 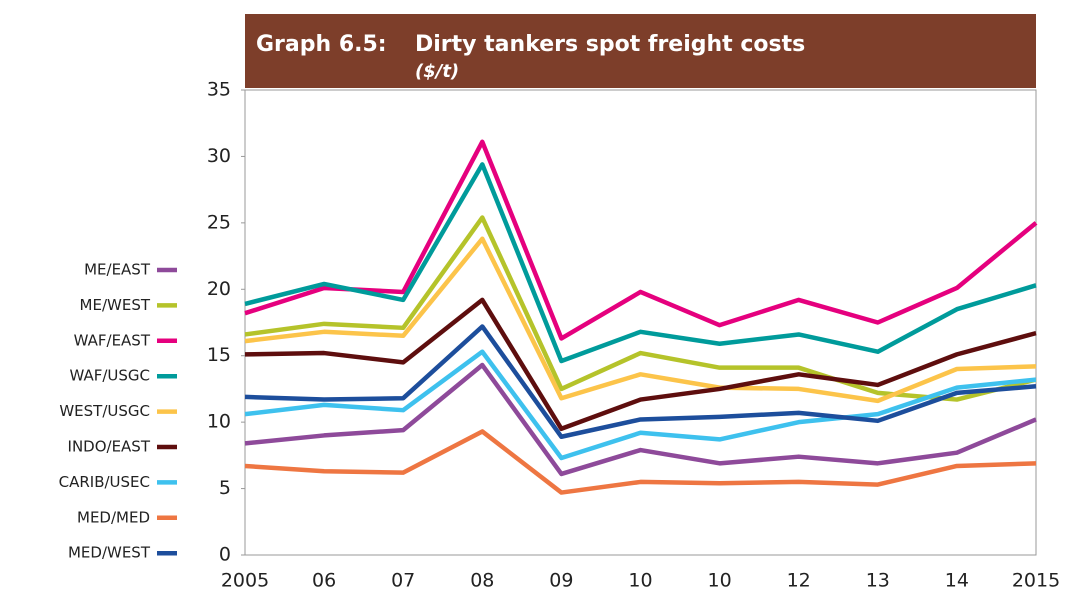 What do you see at coordinates (225, 555) in the screenshot?
I see `y-tick-label: 0` at bounding box center [225, 555].